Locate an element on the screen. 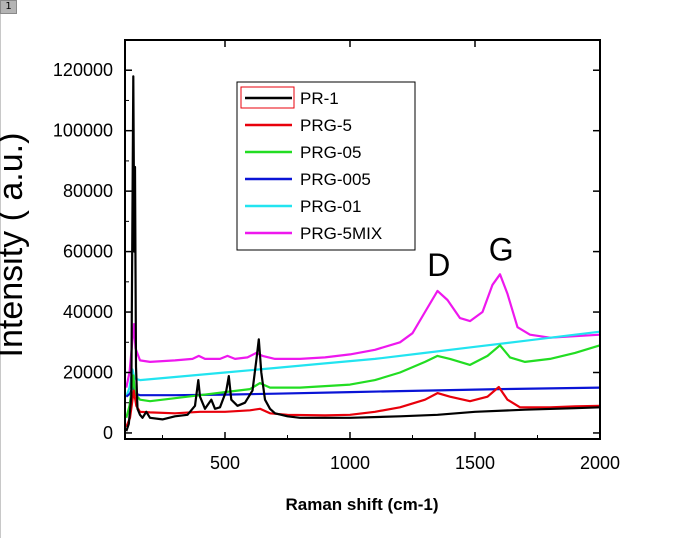 The height and width of the screenshot is (538, 693). legend-label-pr-1: PR-1 is located at coordinates (319, 98).